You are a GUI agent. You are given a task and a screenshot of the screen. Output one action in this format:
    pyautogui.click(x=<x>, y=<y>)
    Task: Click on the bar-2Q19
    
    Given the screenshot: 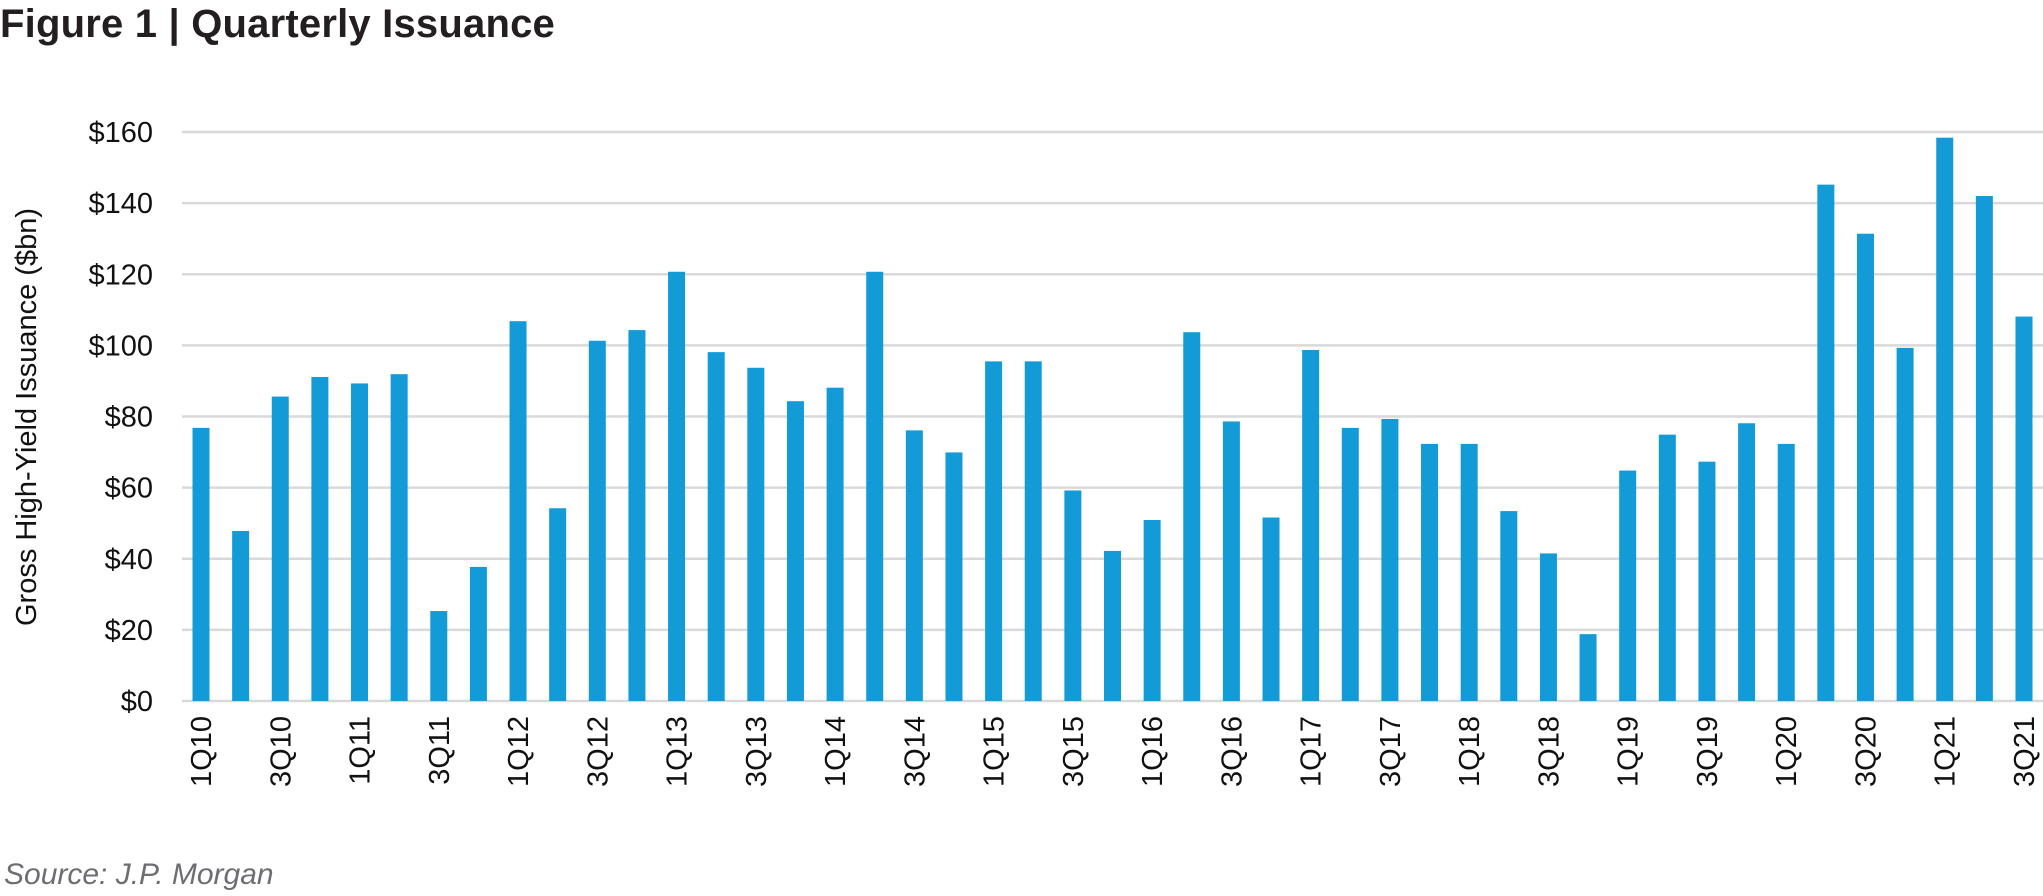 What is the action you would take?
    pyautogui.click(x=1667, y=567)
    